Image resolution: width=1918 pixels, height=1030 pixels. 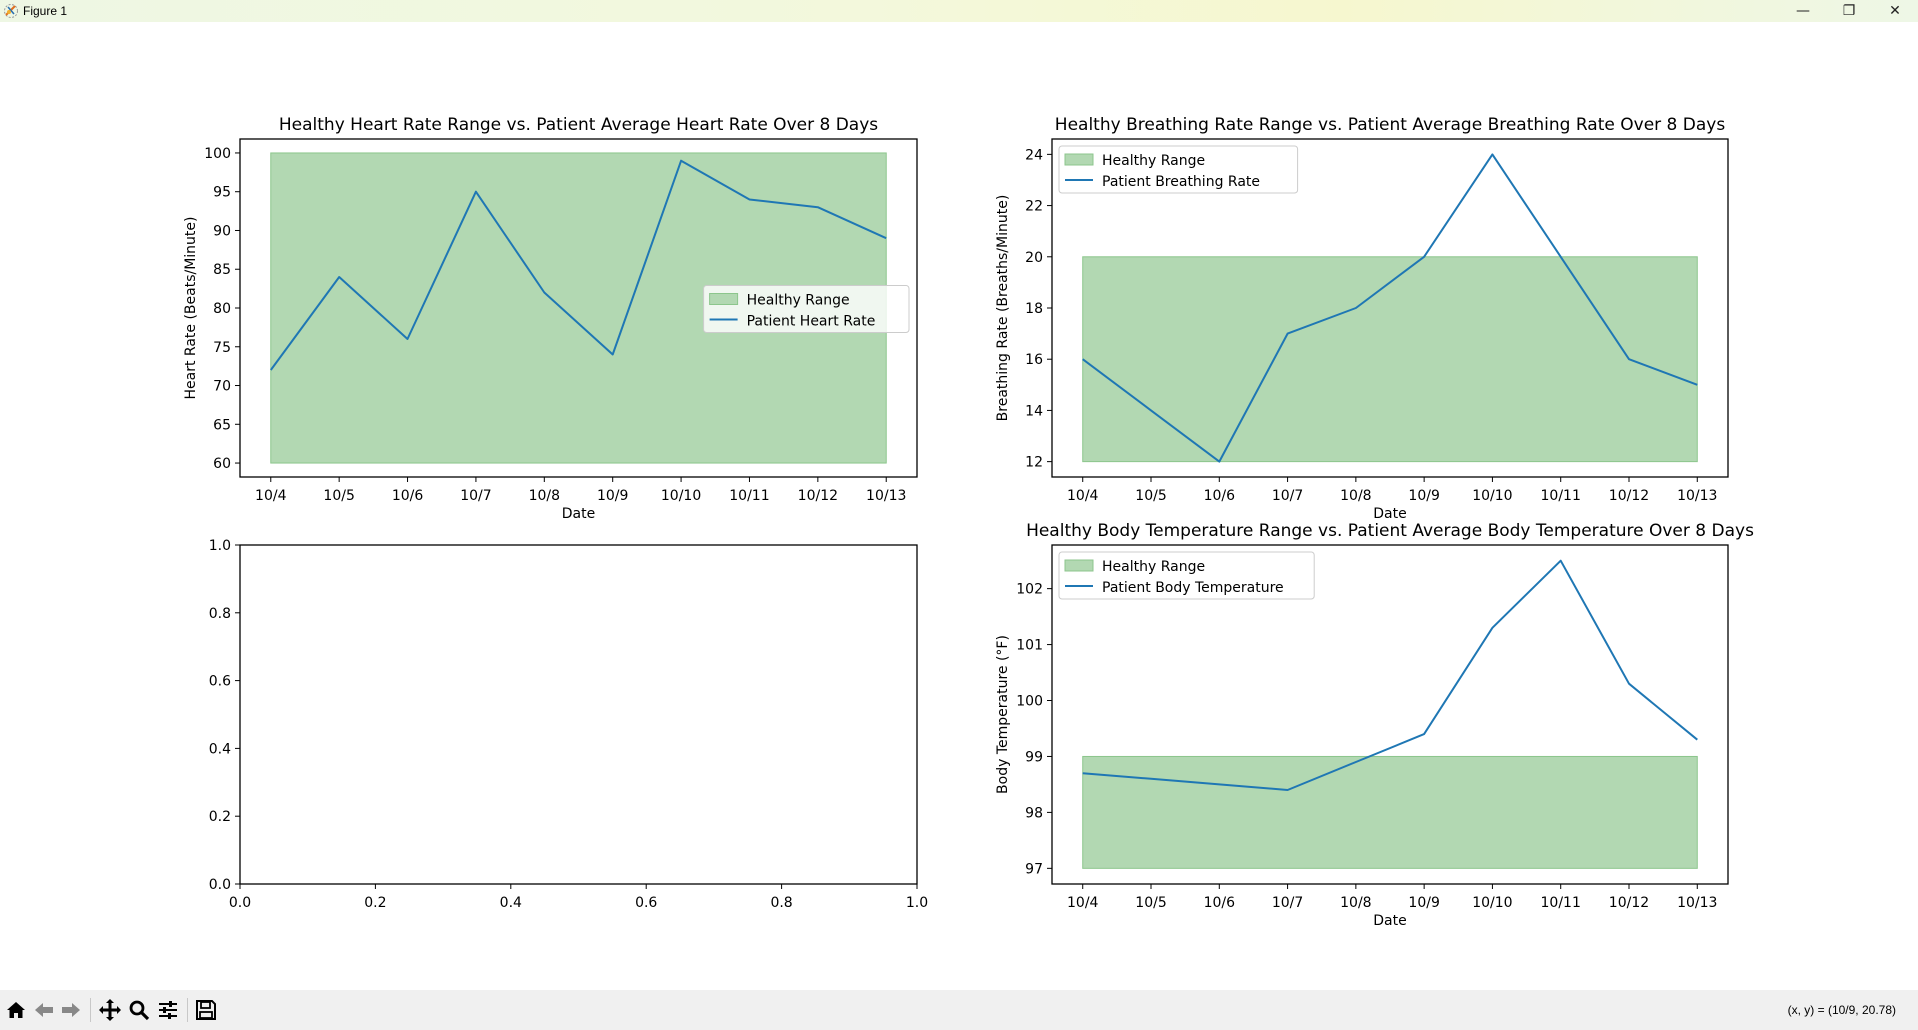 I want to click on y-tick-label: 65, so click(x=222, y=425).